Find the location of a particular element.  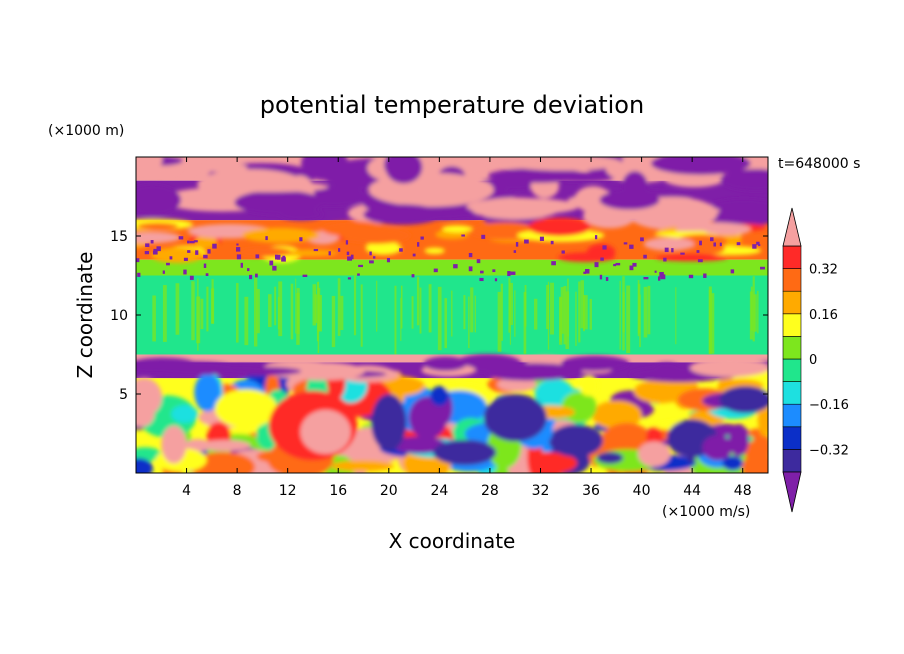

x-axis-title: X coordinate is located at coordinates (452, 541).